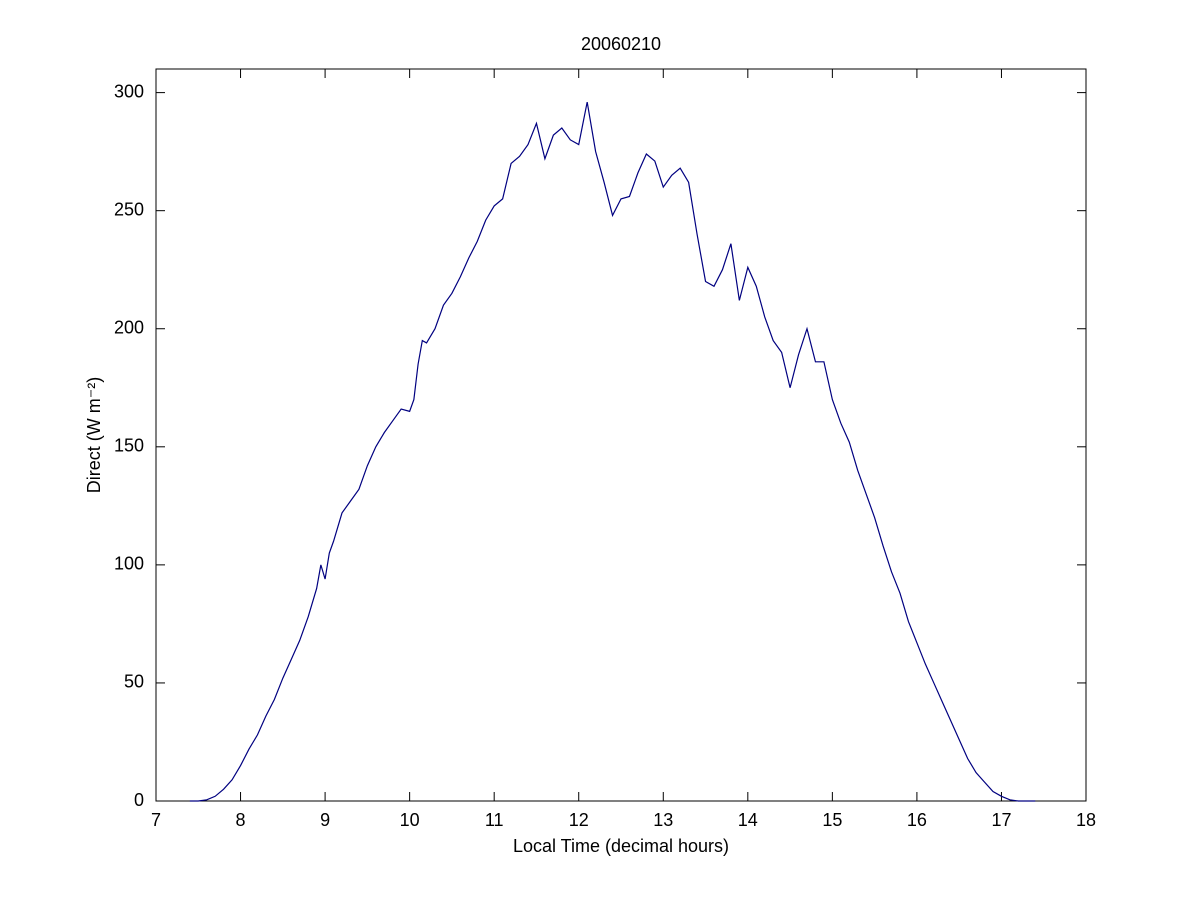  What do you see at coordinates (621, 44) in the screenshot?
I see `chart-title: 20060210` at bounding box center [621, 44].